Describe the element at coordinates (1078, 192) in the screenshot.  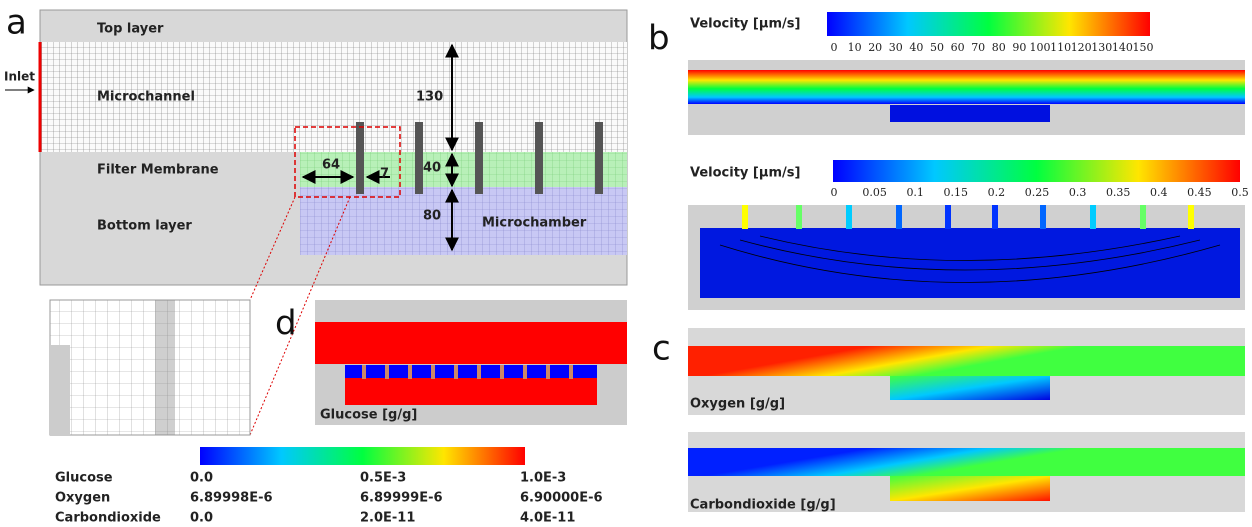
I see `colorbar-tick-label: 0.3` at that location.